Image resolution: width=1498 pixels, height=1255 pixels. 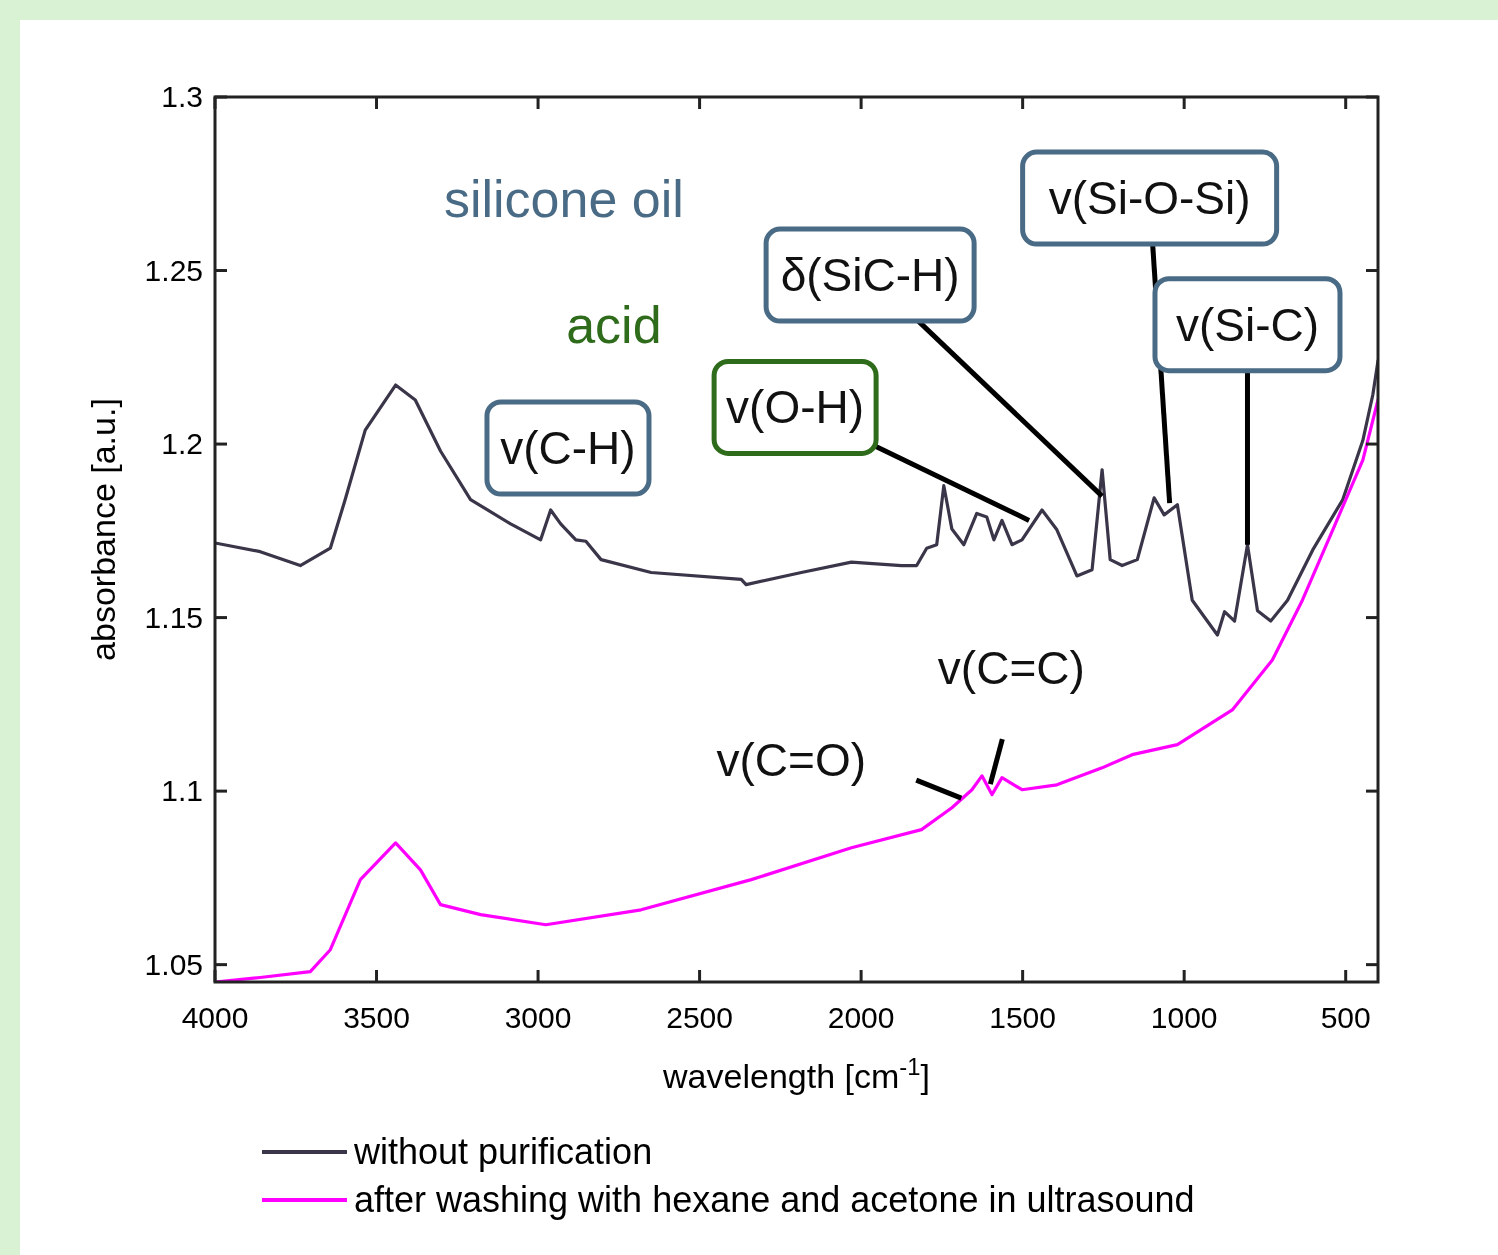 What do you see at coordinates (182, 444) in the screenshot?
I see `y-tick-label: 1.2` at bounding box center [182, 444].